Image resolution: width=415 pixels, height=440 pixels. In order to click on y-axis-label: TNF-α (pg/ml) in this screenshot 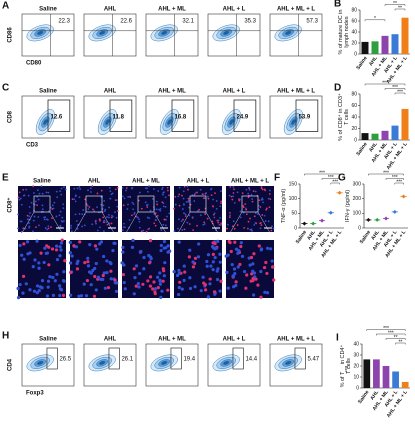, I will do `click(284, 206)`.